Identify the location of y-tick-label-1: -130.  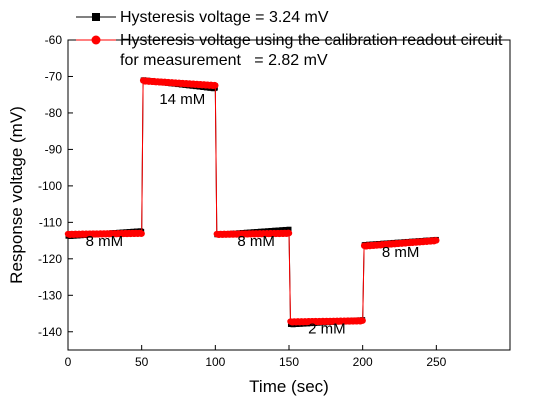
(50, 295).